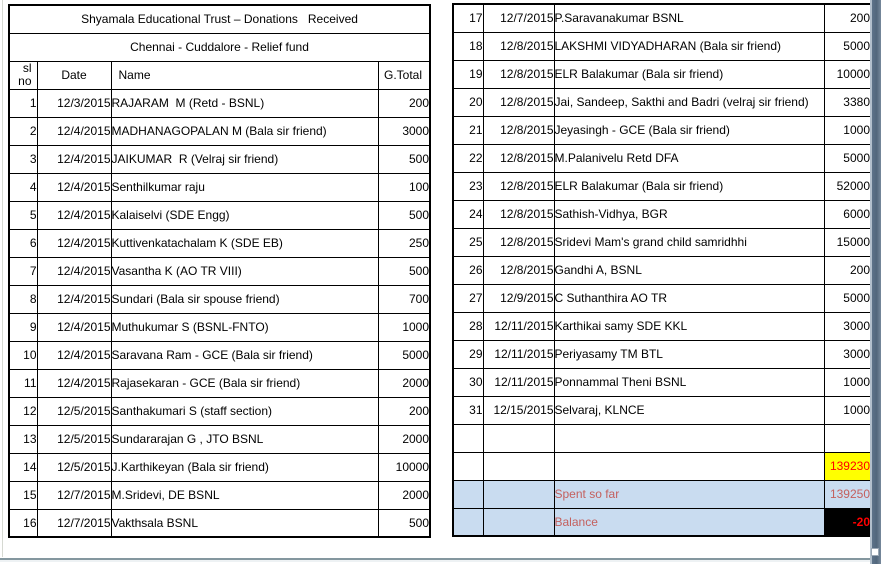  Describe the element at coordinates (689, 270) in the screenshot. I see `cell-name: Gandhi A, BSNL` at that location.